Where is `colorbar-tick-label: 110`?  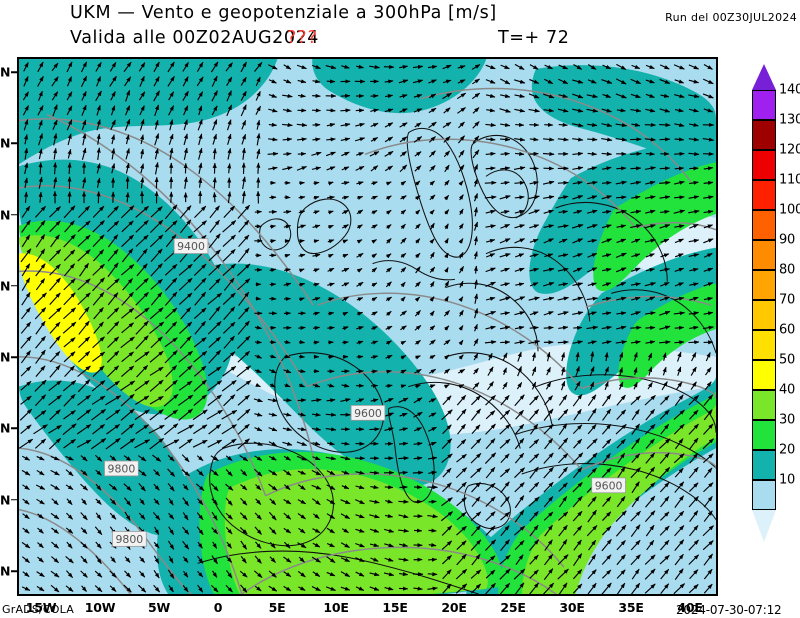 colorbar-tick-label: 110 is located at coordinates (789, 180).